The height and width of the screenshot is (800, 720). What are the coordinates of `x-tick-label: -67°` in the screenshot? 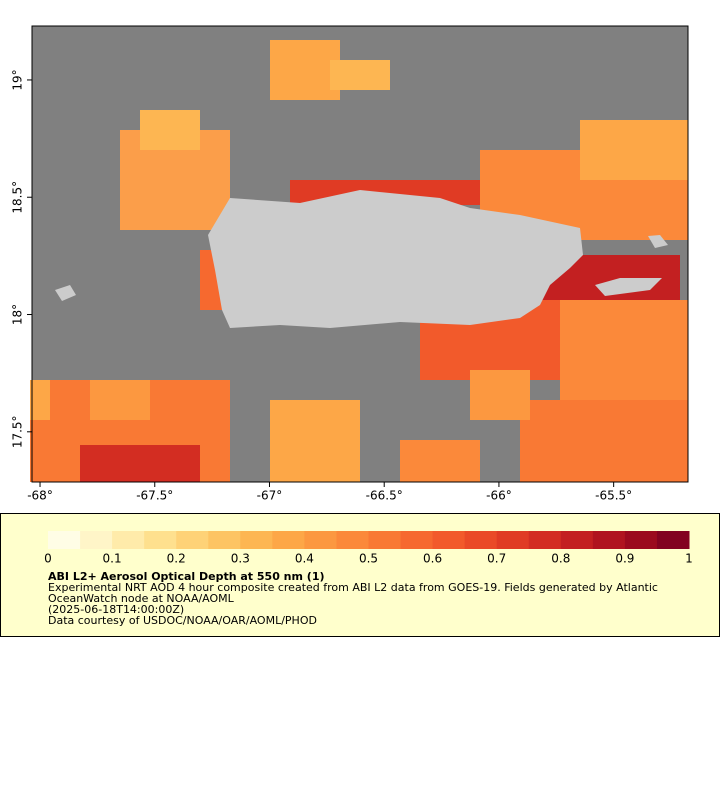 It's located at (270, 496).